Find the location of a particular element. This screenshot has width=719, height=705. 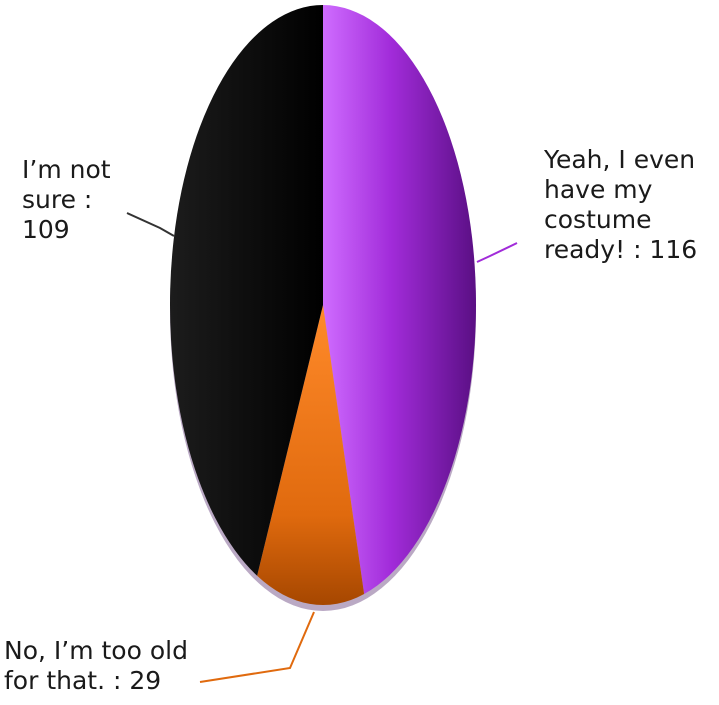

slice-label: Yeah, I even have my costume ready! : 116 is located at coordinates (620, 204).